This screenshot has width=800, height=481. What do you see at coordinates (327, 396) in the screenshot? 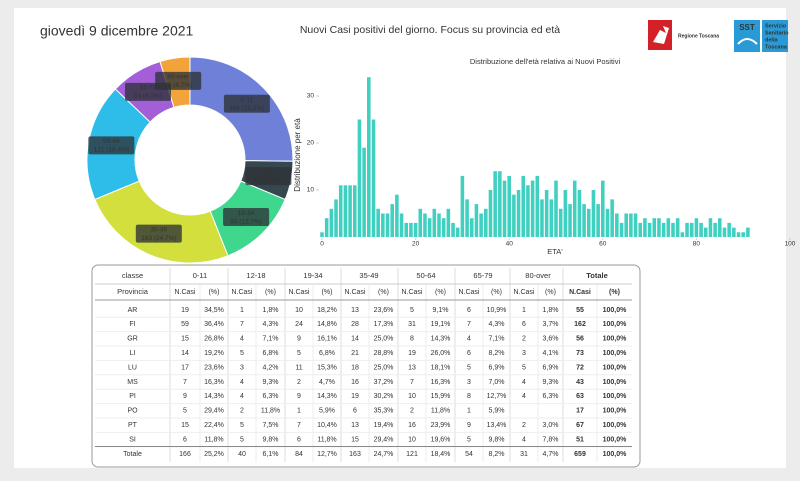
I see `table-cell: 14,3%` at bounding box center [327, 396].